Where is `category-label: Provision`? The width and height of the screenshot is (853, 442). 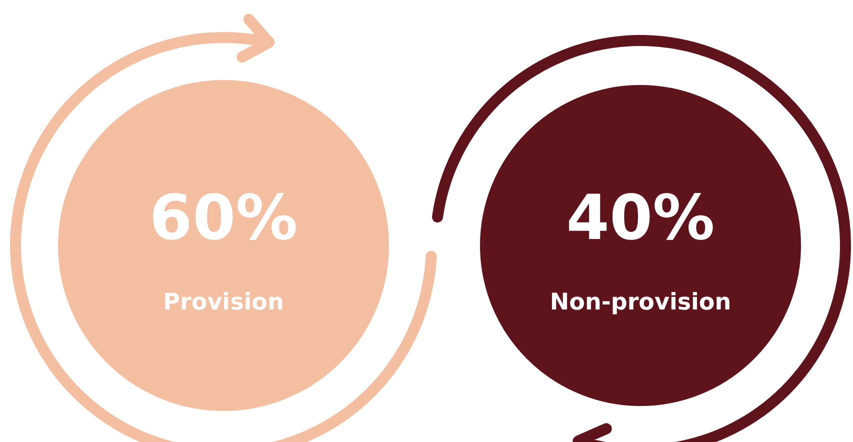
category-label: Provision is located at coordinates (223, 303).